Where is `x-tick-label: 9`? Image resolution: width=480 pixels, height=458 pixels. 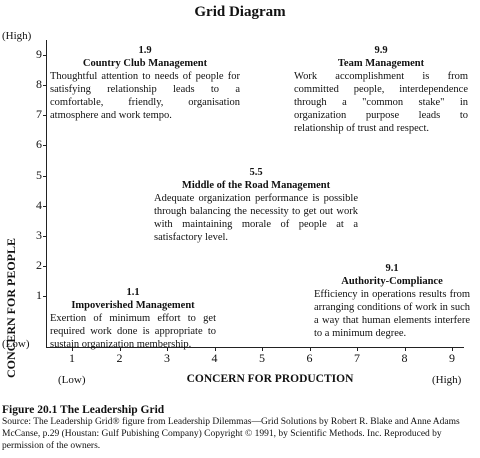 x-tick-label: 9 is located at coordinates (452, 358).